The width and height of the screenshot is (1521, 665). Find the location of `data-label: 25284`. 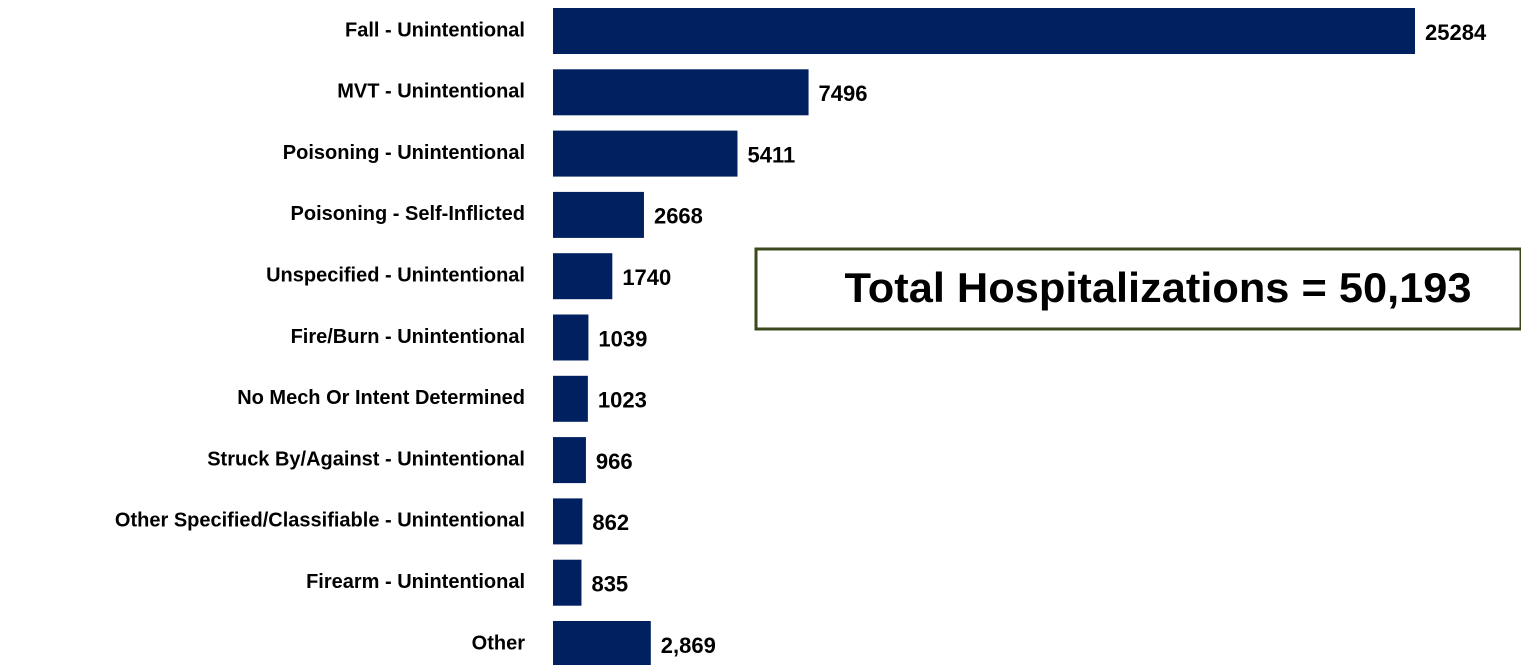

data-label: 25284 is located at coordinates (1456, 32).